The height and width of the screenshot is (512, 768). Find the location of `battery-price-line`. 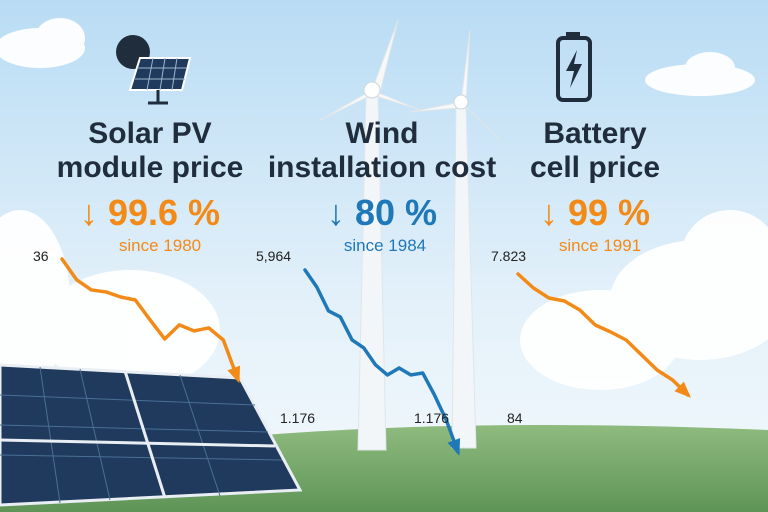

battery-price-line is located at coordinates (603, 334).